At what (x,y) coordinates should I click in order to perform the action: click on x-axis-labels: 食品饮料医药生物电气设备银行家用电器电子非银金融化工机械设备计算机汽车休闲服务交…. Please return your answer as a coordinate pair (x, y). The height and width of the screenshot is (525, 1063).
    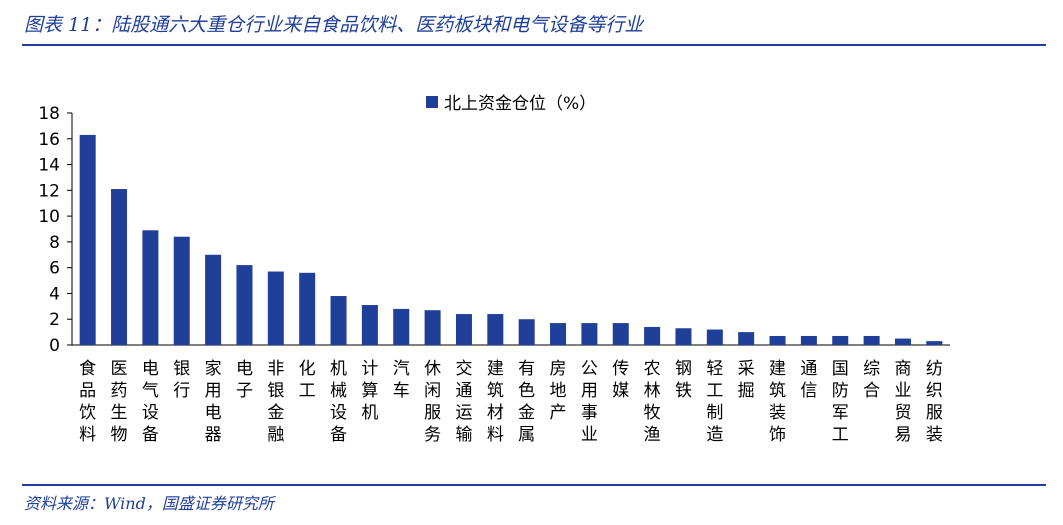
    Looking at the image, I should click on (511, 402).